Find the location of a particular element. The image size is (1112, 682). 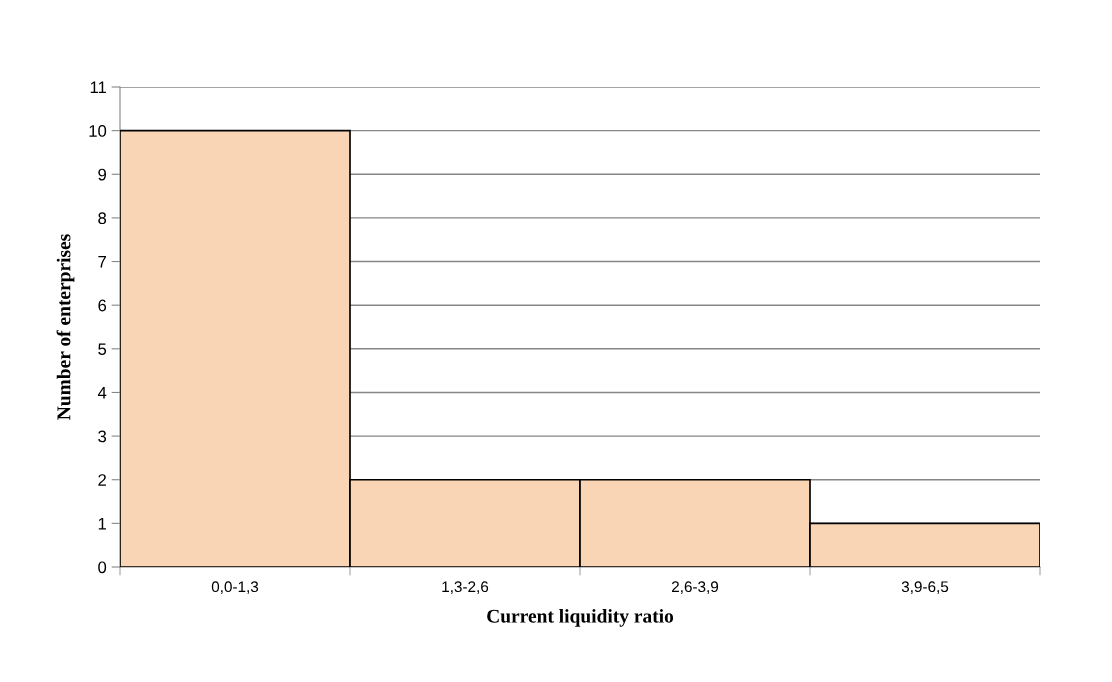

y-tick-label: 8 is located at coordinates (102, 218).